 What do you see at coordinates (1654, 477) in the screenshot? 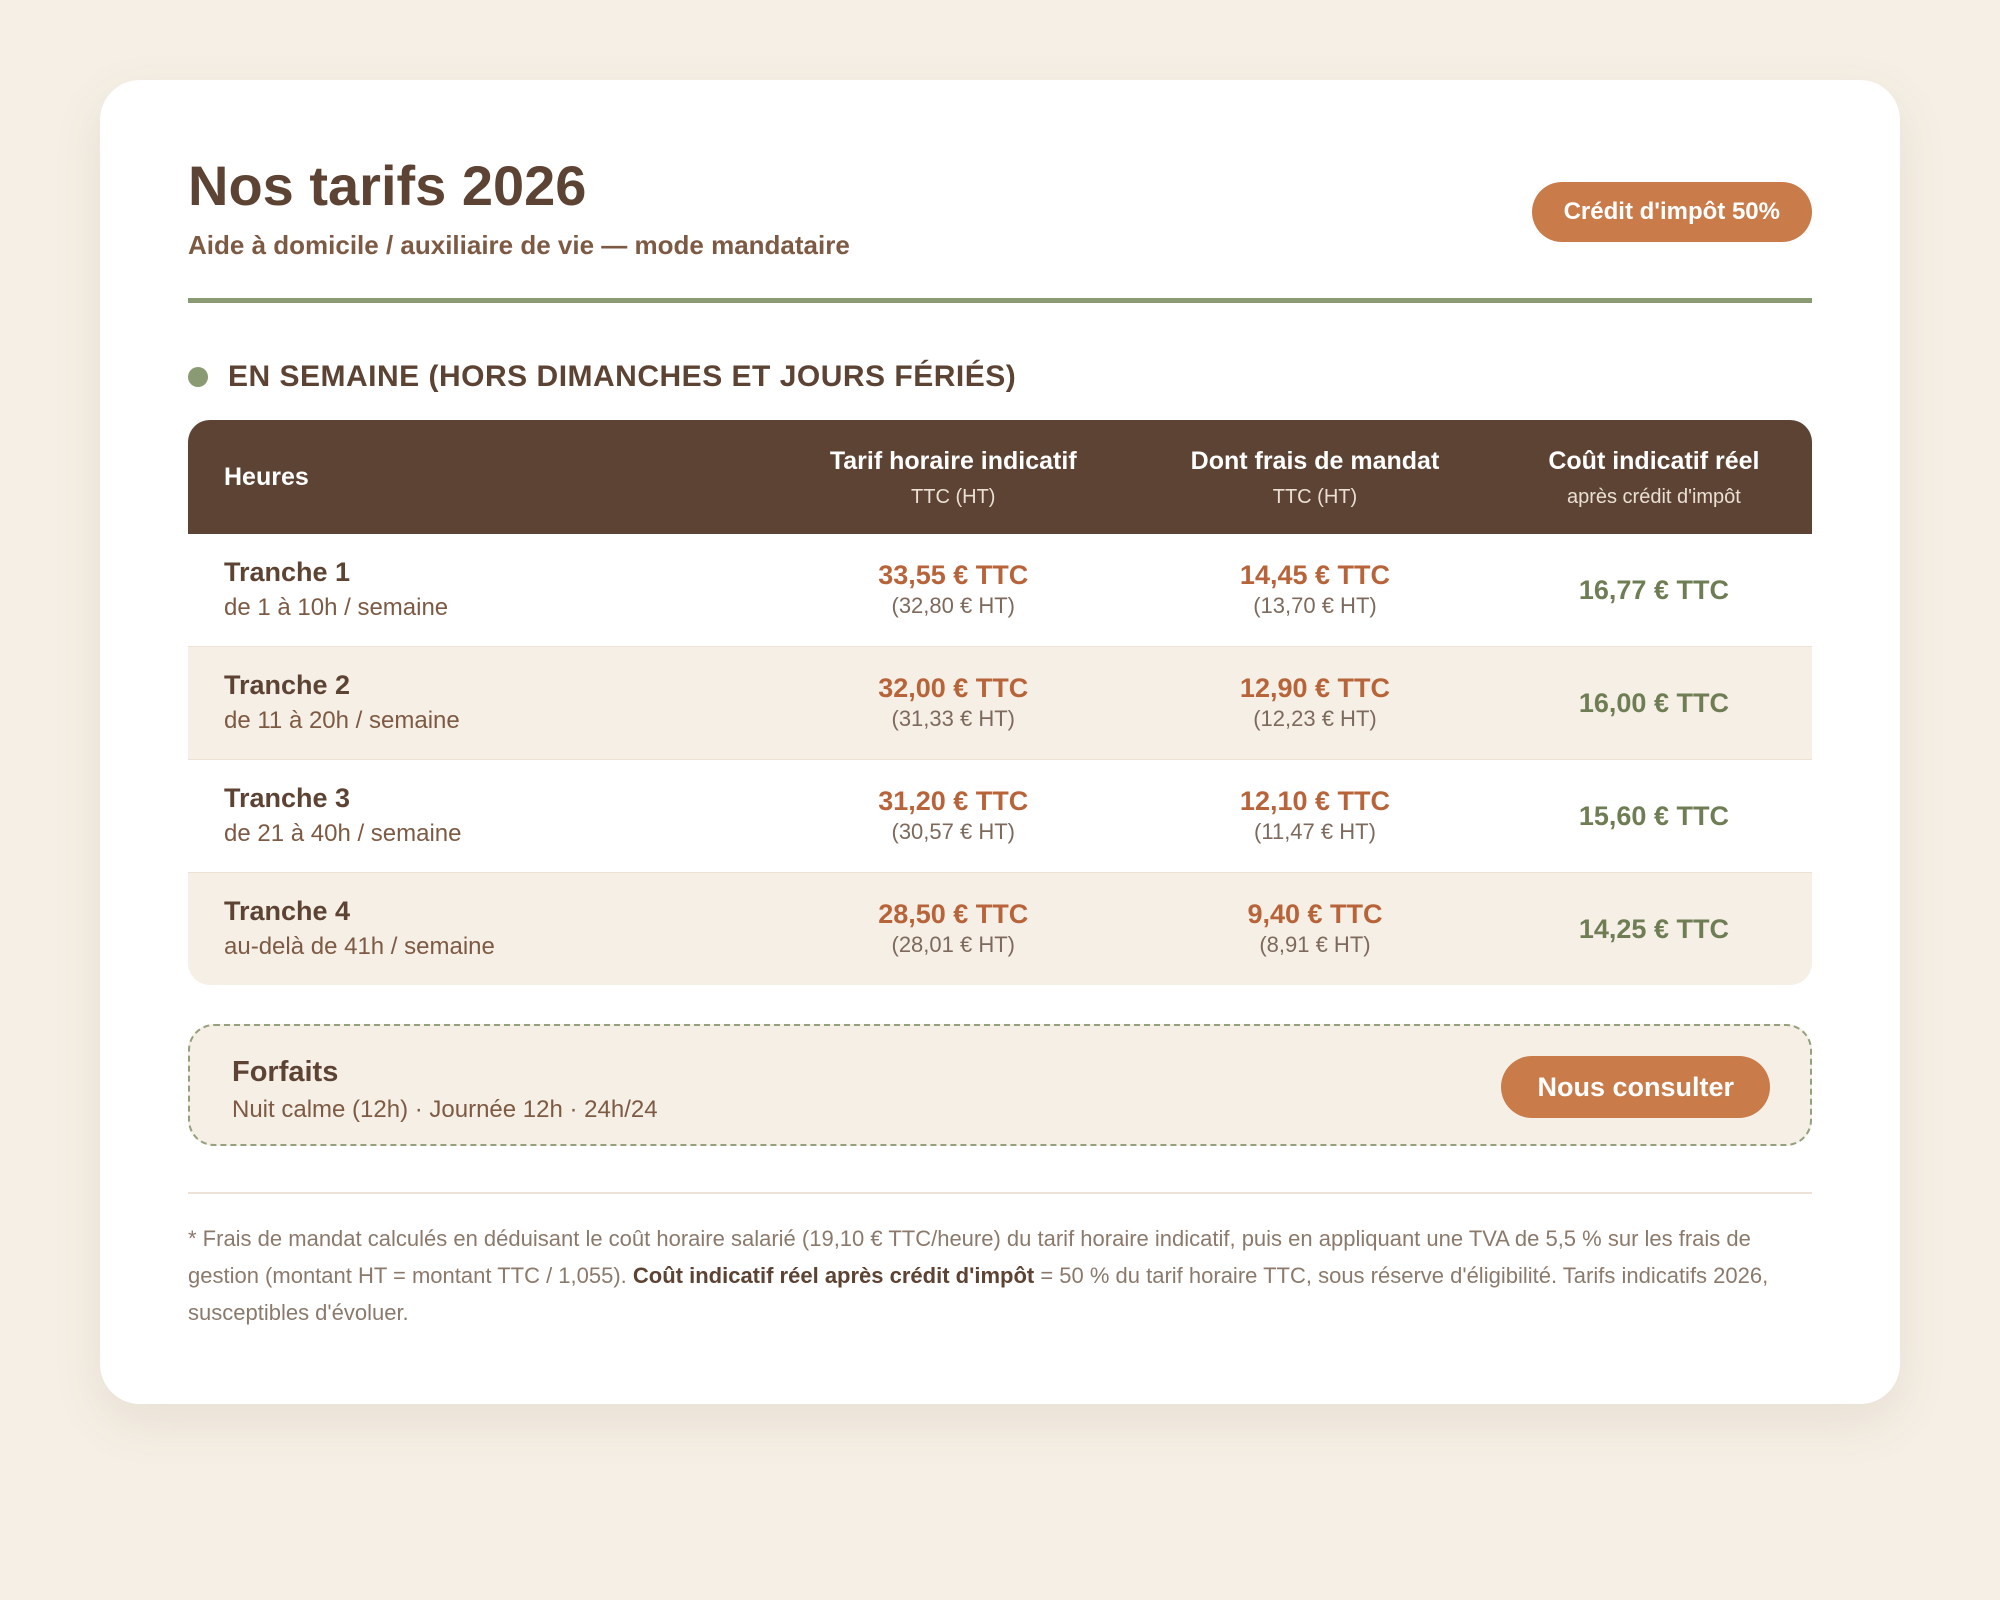
I see `column-header-real-cost: Coût indicatif réel après crédit d'impôt` at bounding box center [1654, 477].